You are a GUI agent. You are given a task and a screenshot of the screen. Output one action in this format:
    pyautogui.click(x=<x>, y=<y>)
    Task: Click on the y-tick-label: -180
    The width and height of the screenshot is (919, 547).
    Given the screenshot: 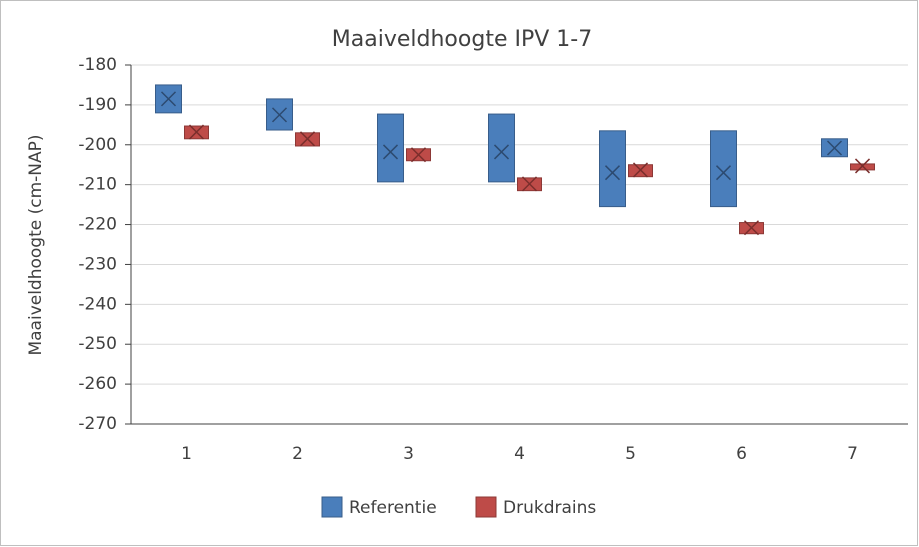 What is the action you would take?
    pyautogui.click(x=97, y=65)
    